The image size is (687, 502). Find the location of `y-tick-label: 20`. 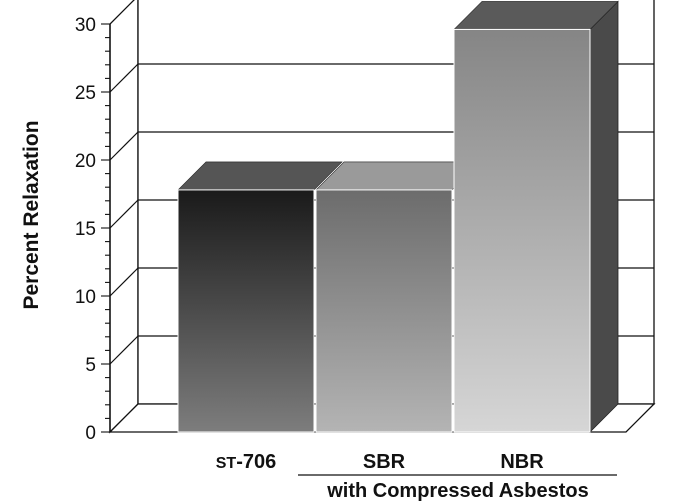

y-tick-label: 20 is located at coordinates (85, 161).